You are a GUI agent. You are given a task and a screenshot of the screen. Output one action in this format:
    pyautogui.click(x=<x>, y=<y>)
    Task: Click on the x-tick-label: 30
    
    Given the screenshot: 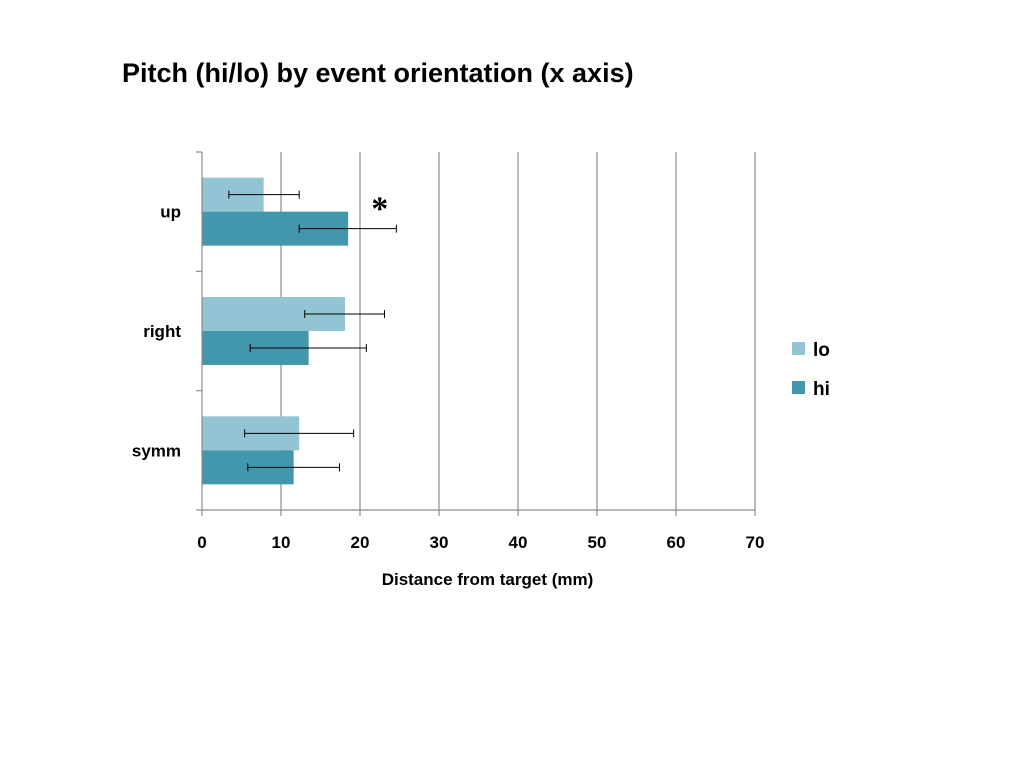 What is the action you would take?
    pyautogui.click(x=439, y=542)
    